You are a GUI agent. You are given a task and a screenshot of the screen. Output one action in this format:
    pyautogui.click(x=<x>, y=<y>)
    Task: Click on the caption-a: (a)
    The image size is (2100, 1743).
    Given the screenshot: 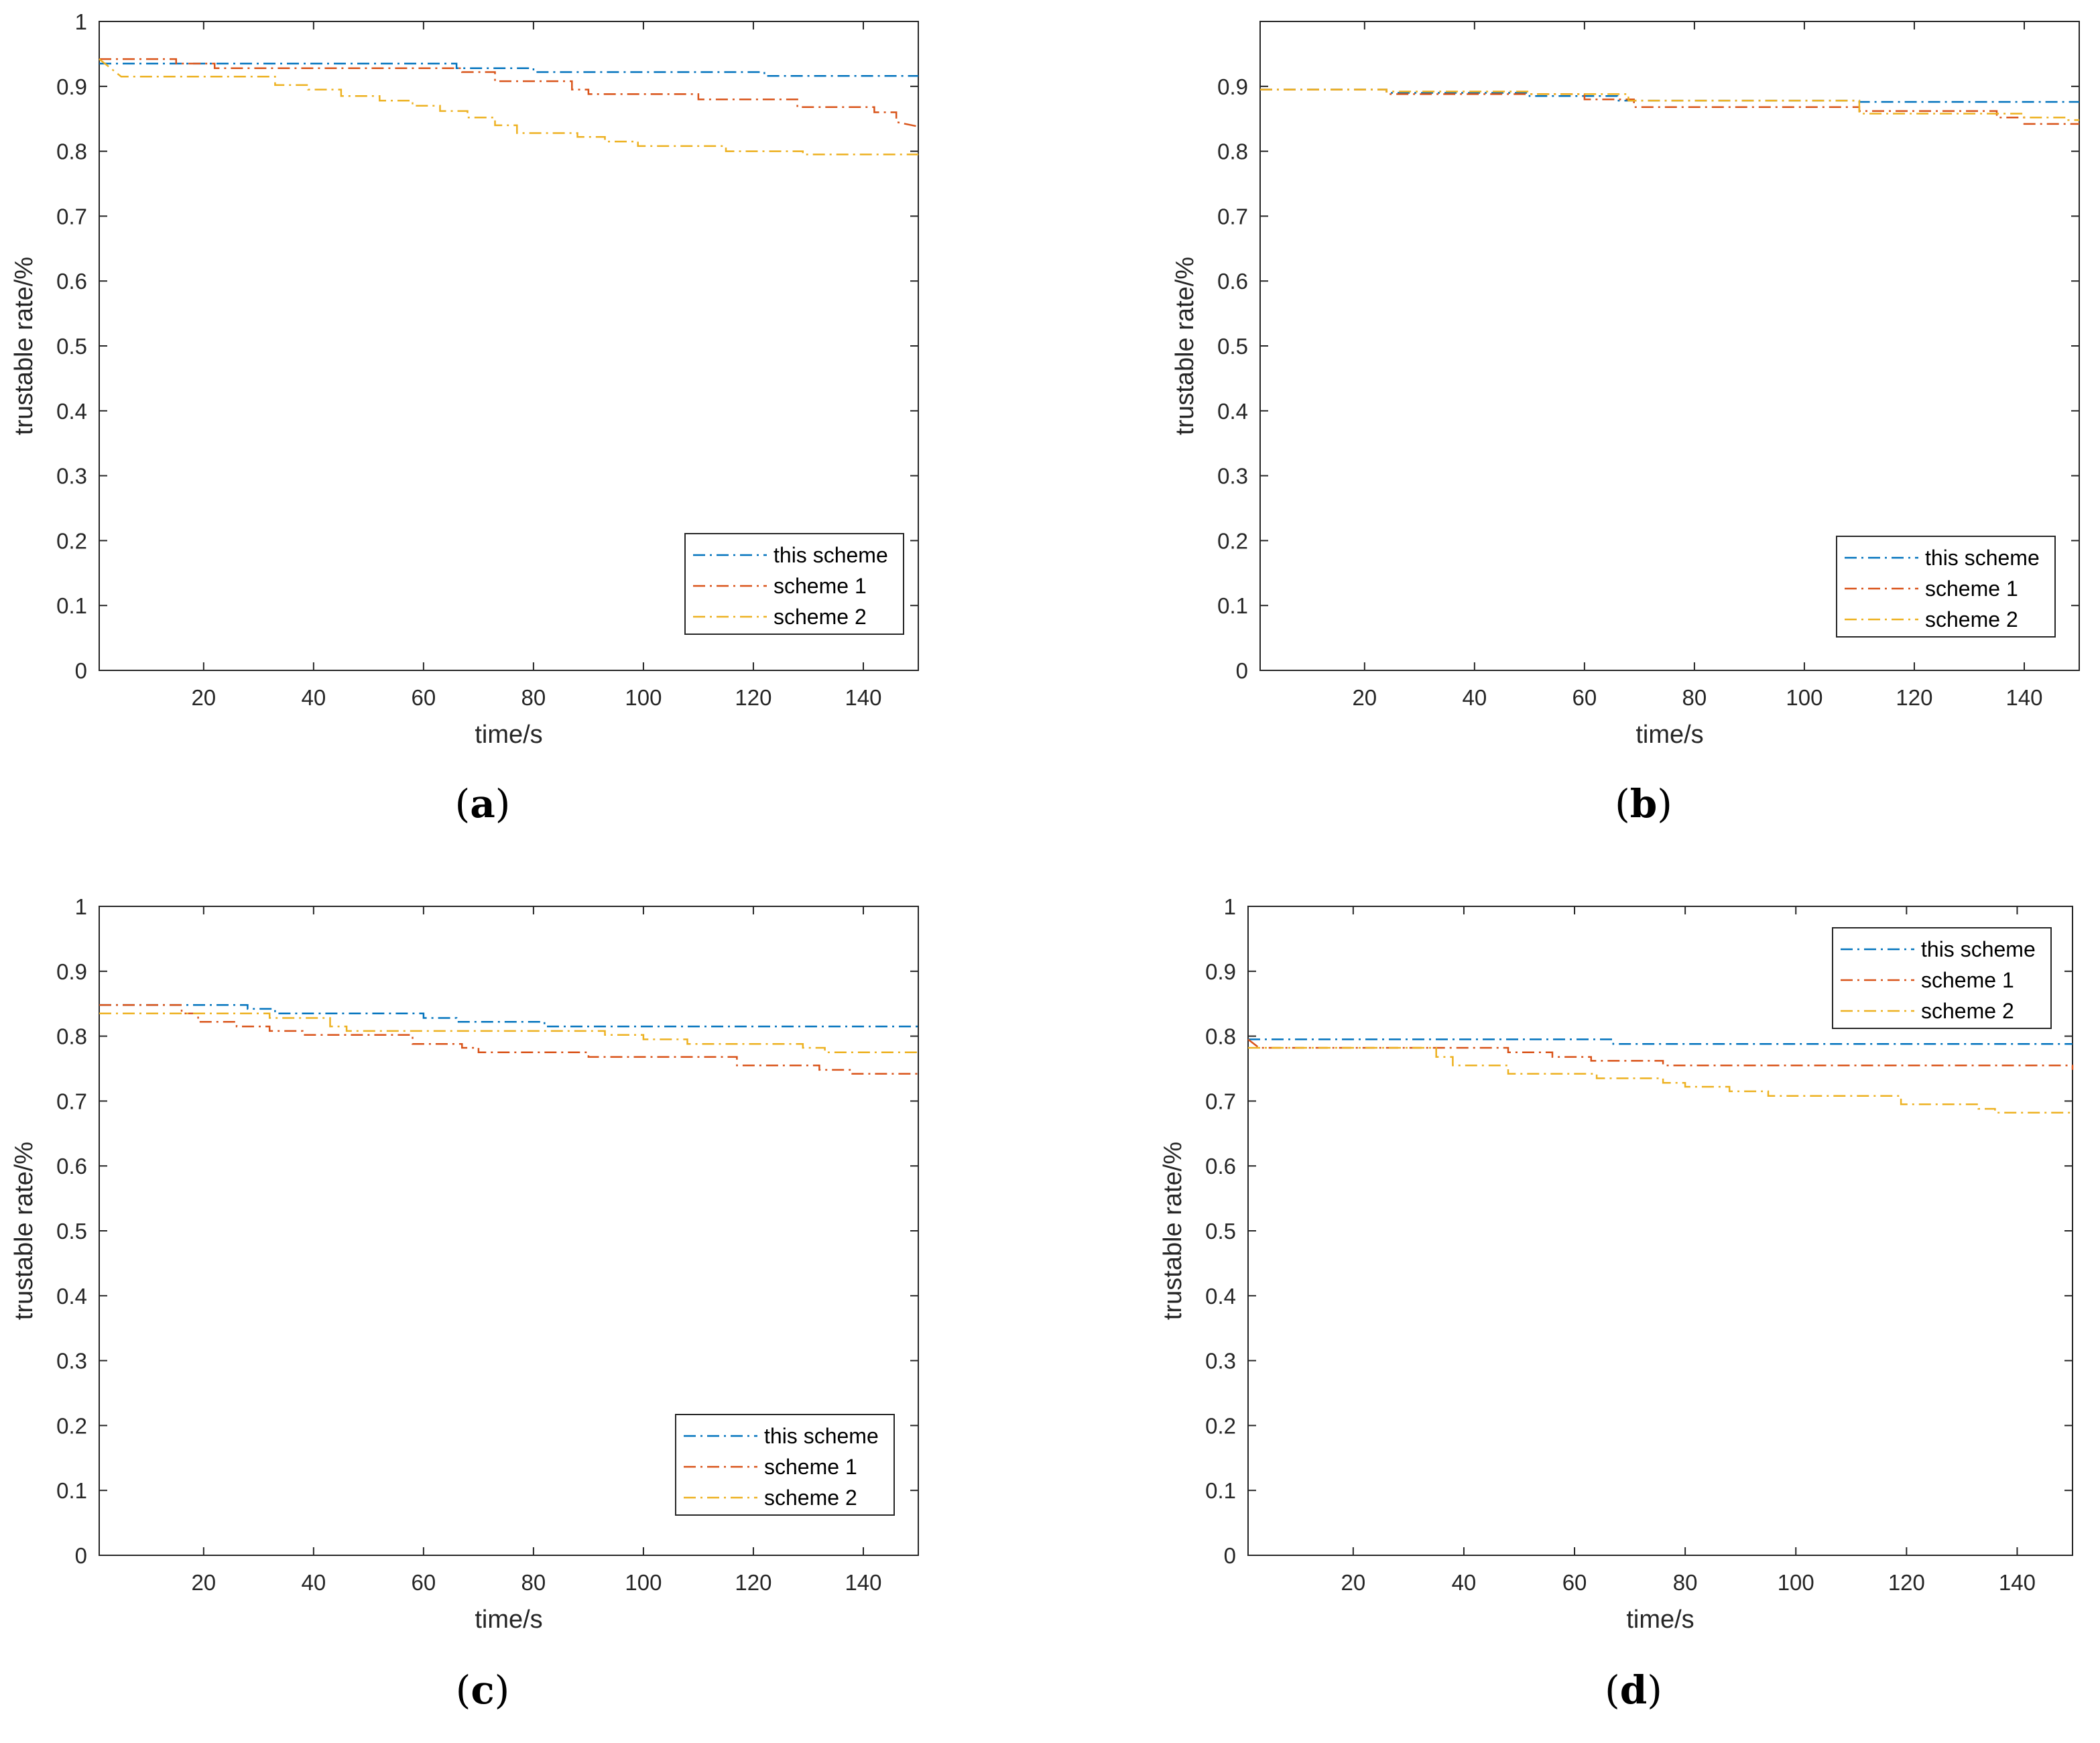 What is the action you would take?
    pyautogui.click(x=482, y=804)
    